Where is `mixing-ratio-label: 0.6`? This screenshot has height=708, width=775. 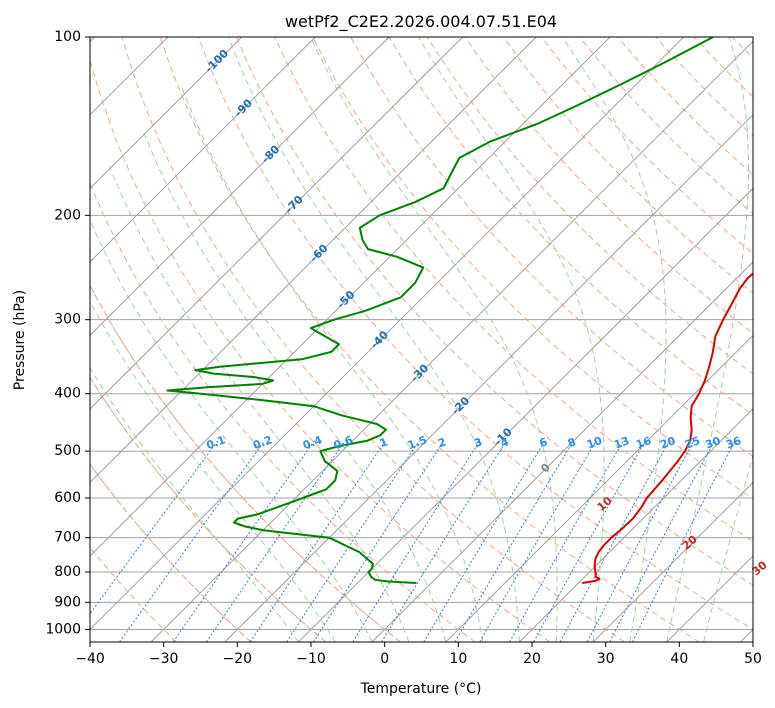 mixing-ratio-label: 0.6 is located at coordinates (343, 442).